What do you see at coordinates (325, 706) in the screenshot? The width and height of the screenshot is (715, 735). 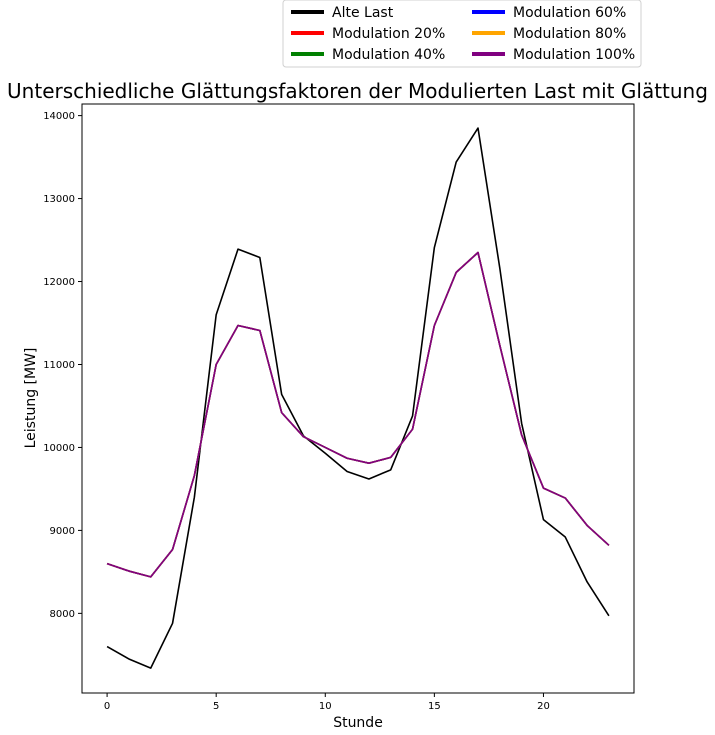 I see `x-tick-label: 10` at bounding box center [325, 706].